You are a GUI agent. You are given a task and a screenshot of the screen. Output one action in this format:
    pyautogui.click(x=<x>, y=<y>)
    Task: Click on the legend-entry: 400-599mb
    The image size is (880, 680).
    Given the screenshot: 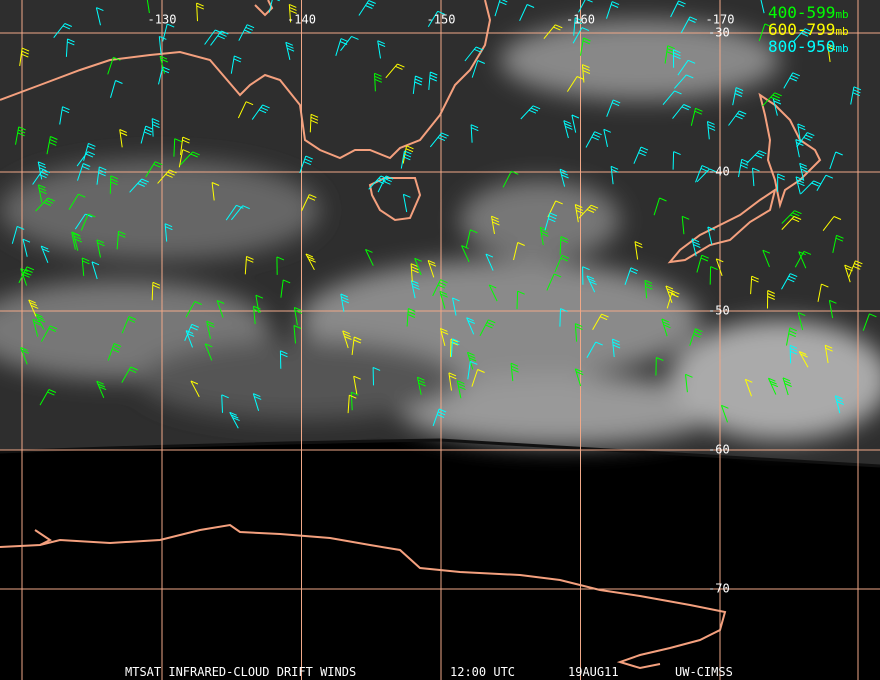 What is the action you would take?
    pyautogui.click(x=808, y=12)
    